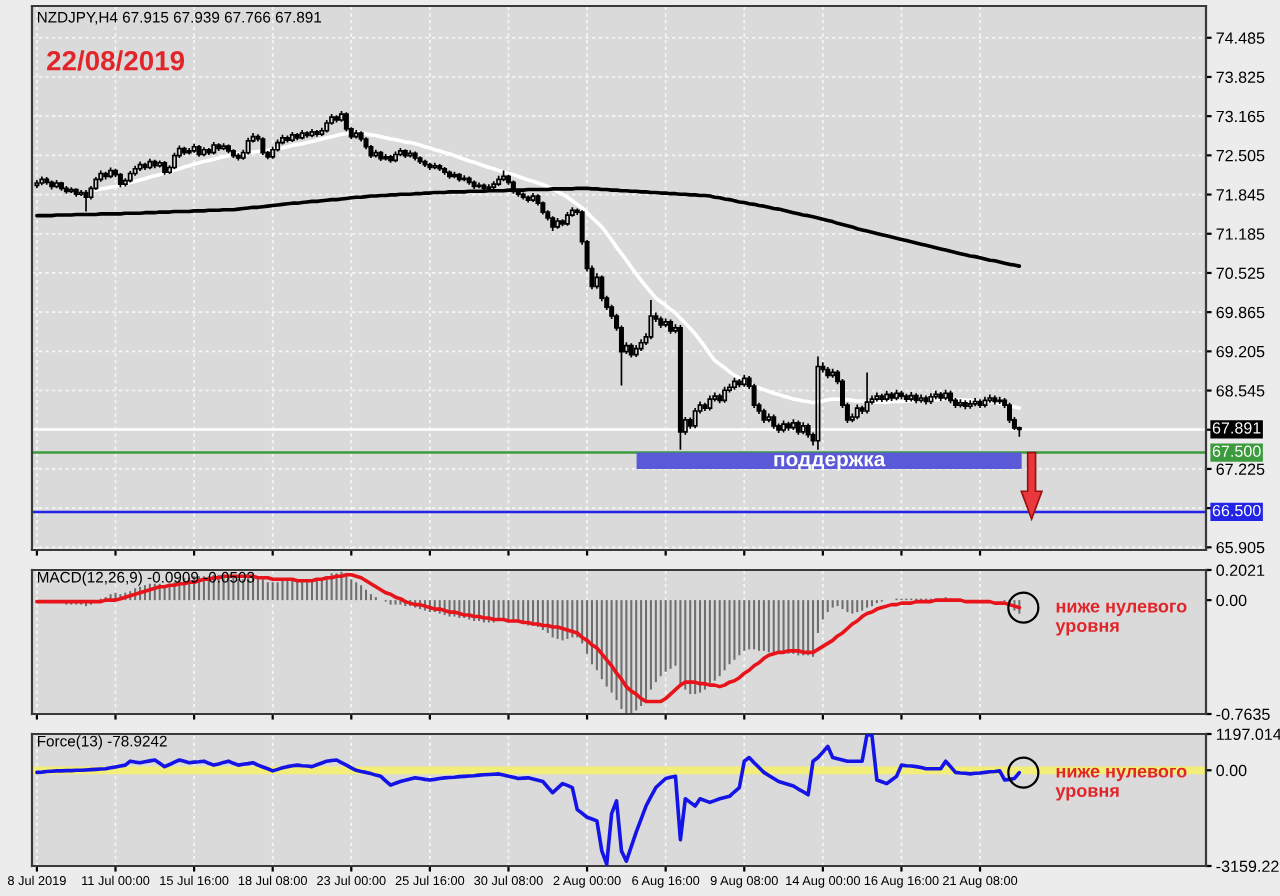  Describe the element at coordinates (116, 60) in the screenshot. I see `annotation: 22/08/2019` at that location.